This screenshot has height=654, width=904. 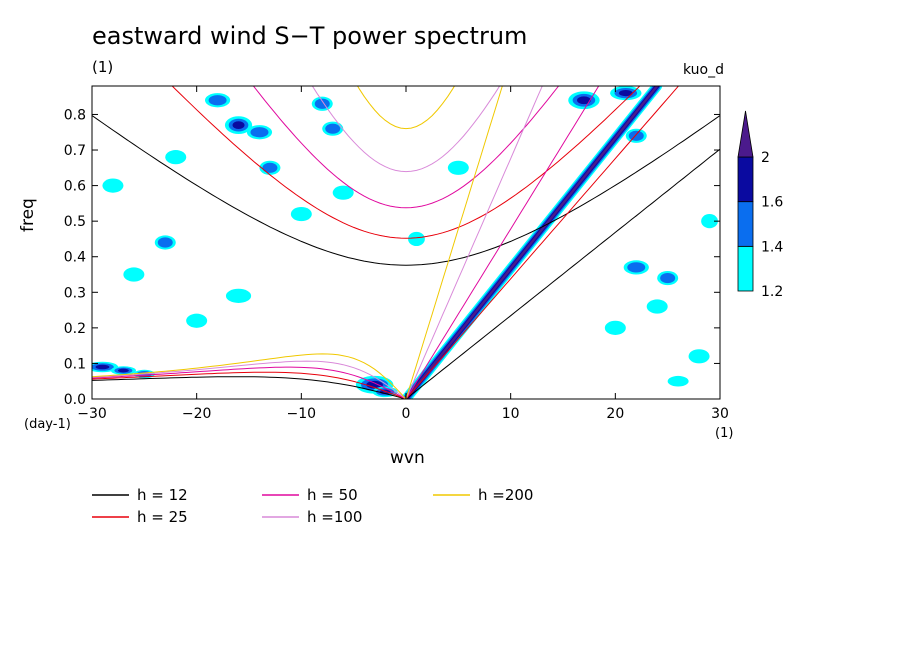 I want to click on y-axis-units: (day-1), so click(x=47, y=424).